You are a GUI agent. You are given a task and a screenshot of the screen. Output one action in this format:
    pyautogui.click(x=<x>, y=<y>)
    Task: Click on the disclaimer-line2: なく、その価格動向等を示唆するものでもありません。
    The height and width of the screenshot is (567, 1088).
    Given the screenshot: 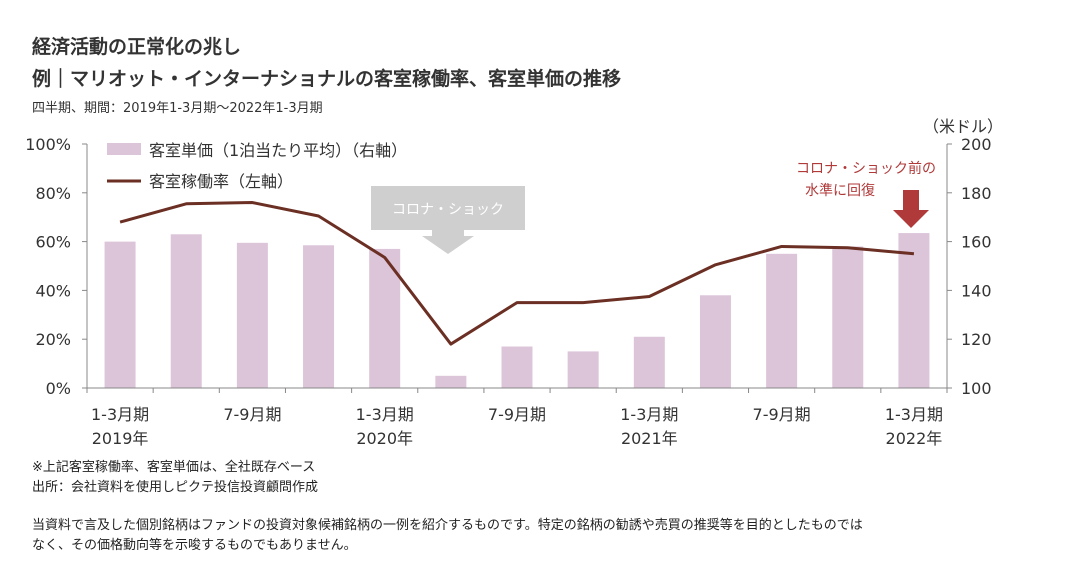 What is the action you would take?
    pyautogui.click(x=194, y=545)
    